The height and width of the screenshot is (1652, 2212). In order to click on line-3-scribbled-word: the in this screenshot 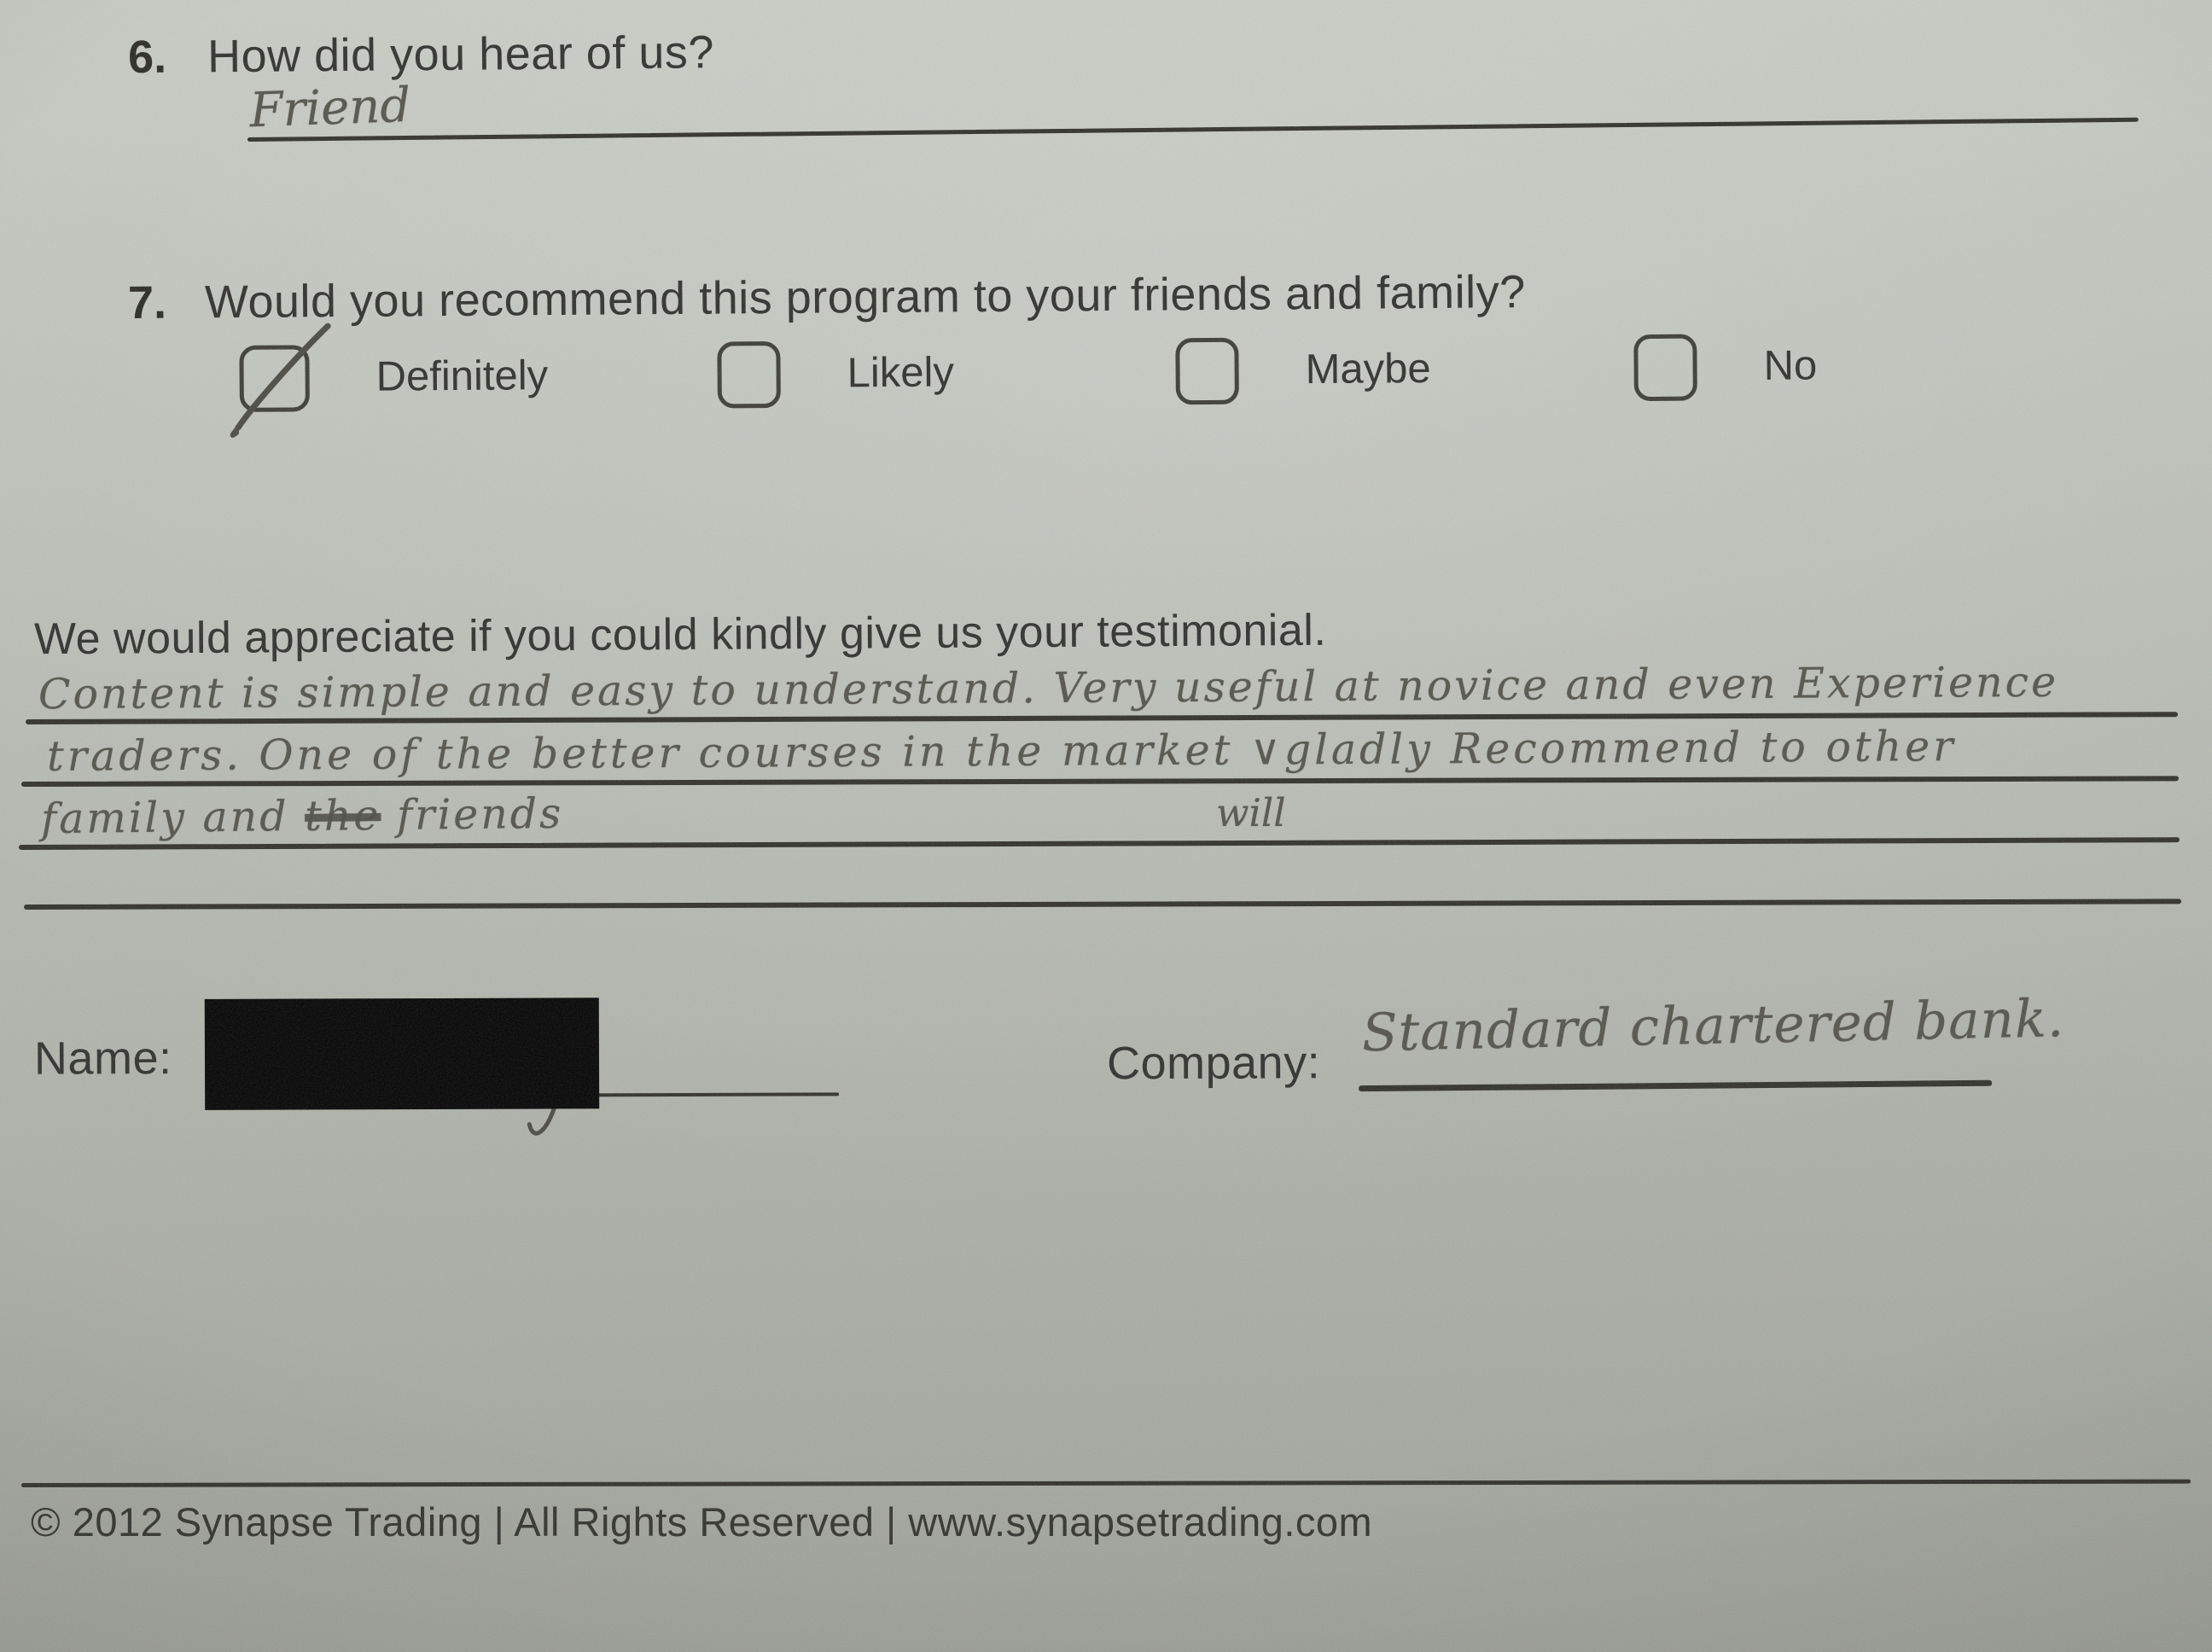, I will do `click(342, 816)`.